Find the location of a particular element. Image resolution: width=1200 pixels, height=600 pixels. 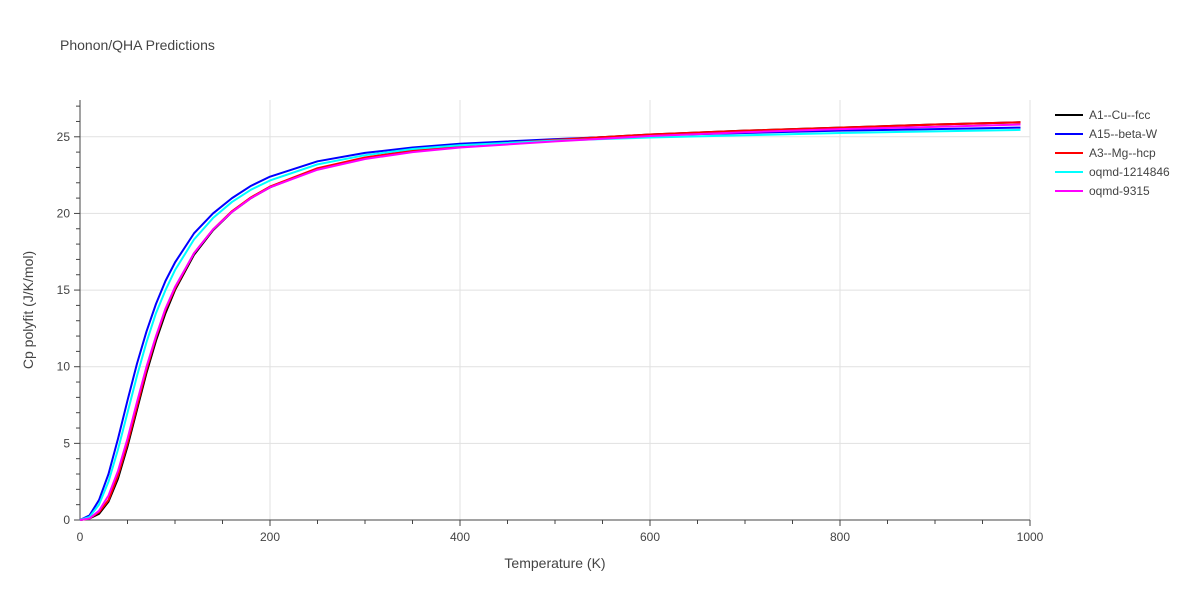

legend-item: A15--beta-W is located at coordinates (1106, 134).